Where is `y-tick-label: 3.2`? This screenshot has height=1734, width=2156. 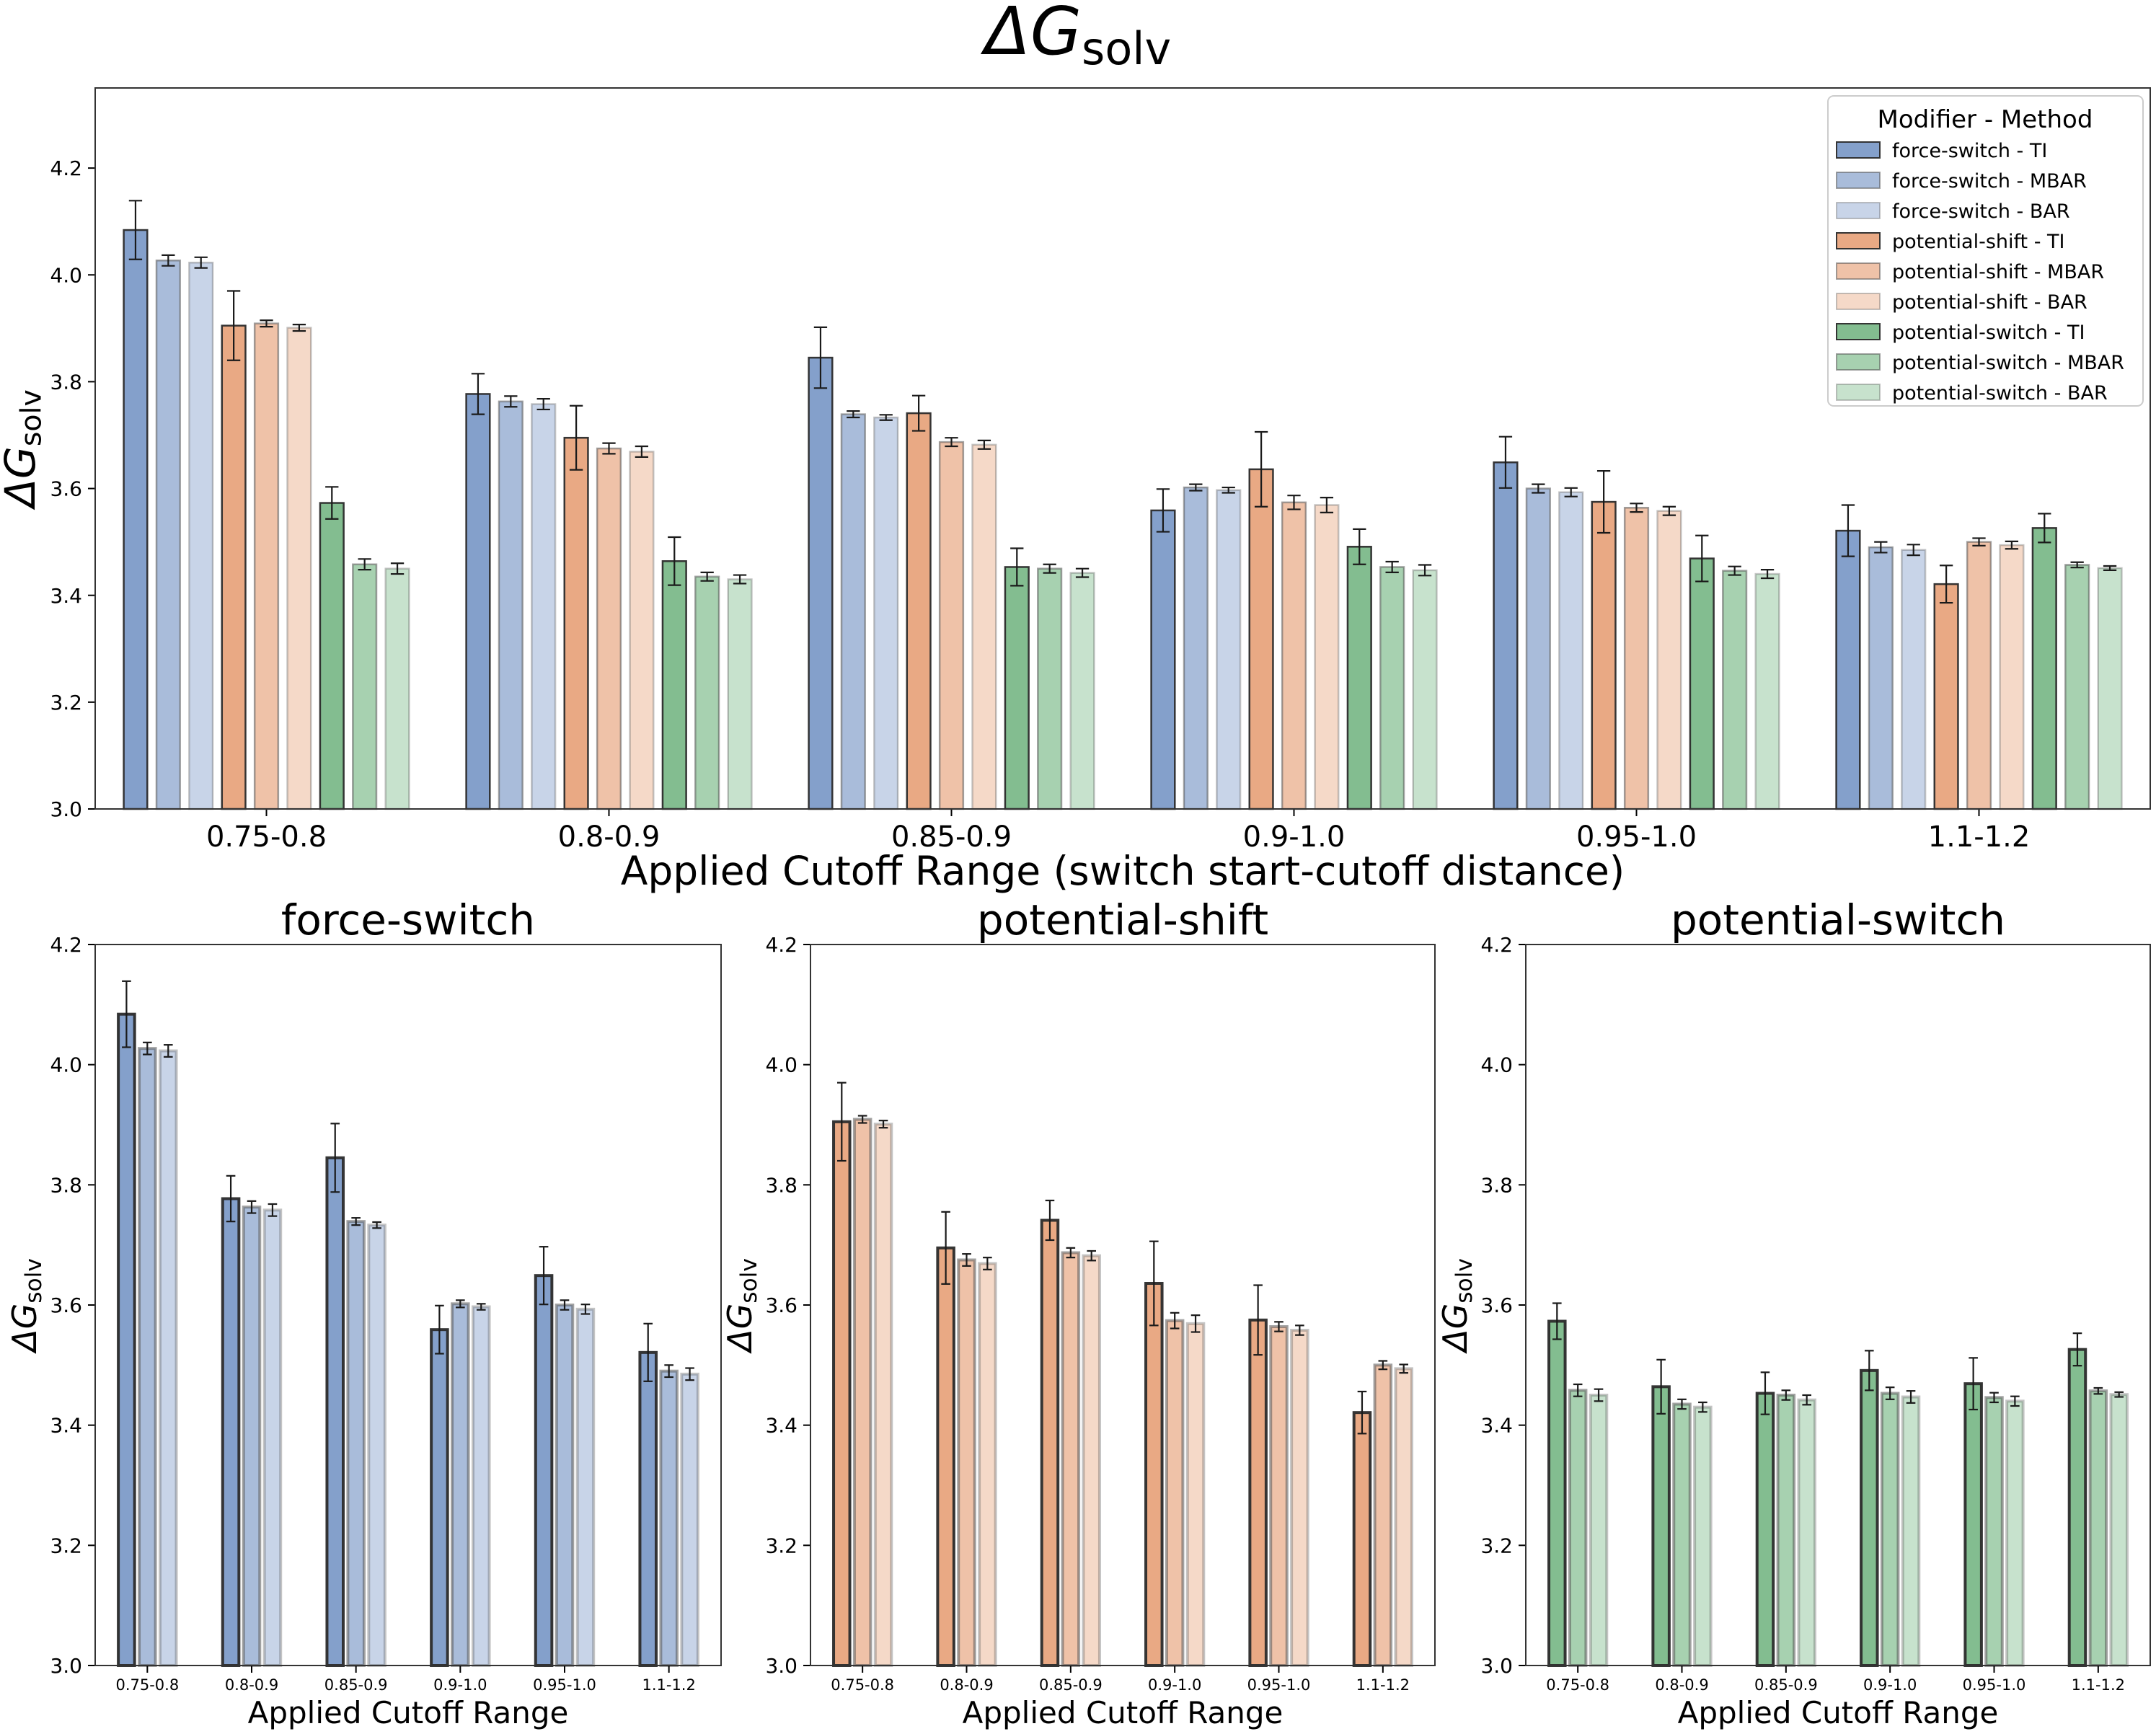 y-tick-label: 3.2 is located at coordinates (66, 1545).